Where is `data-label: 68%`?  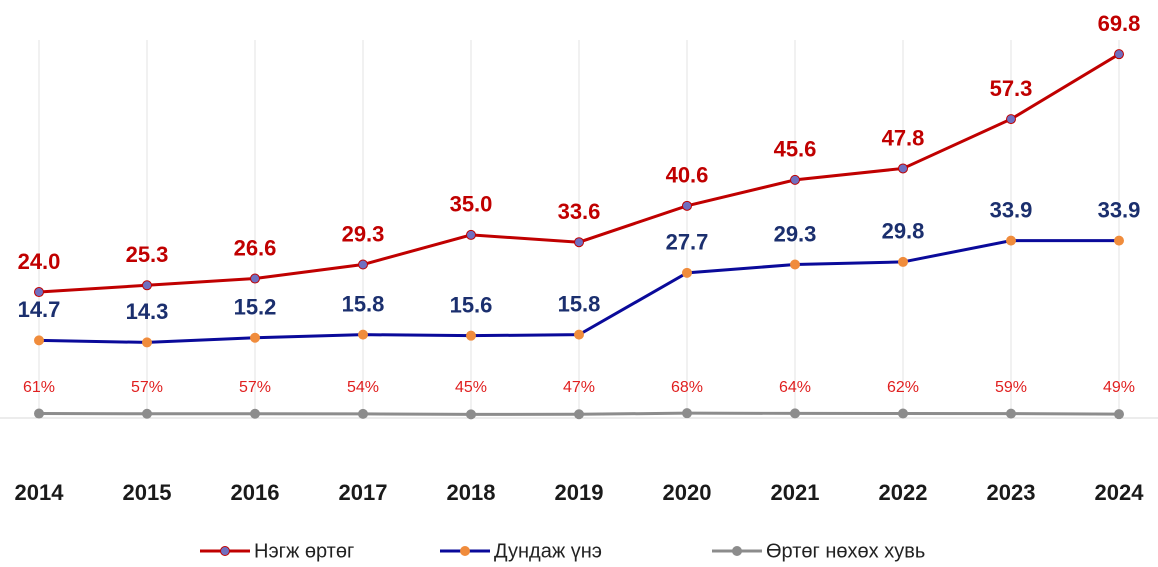 data-label: 68% is located at coordinates (687, 387).